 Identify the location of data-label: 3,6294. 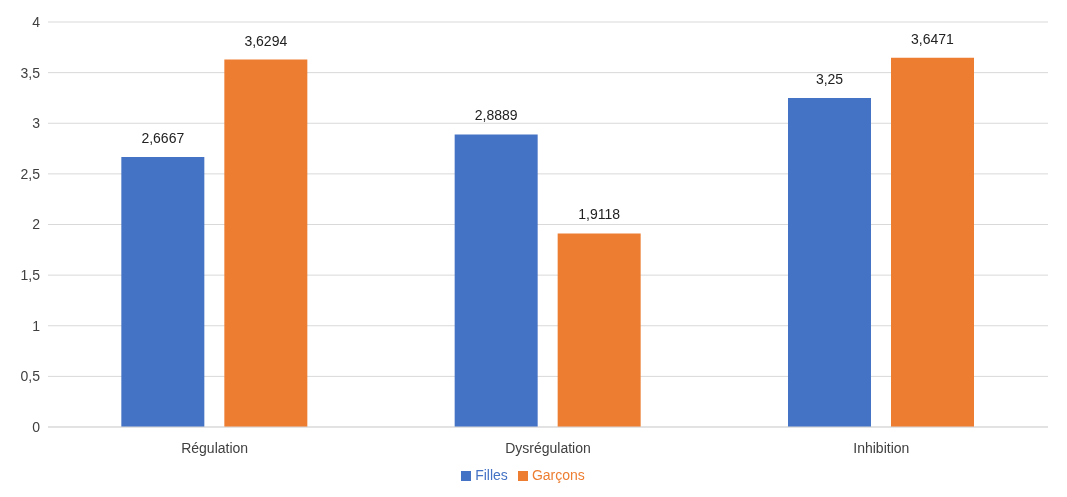
(266, 40).